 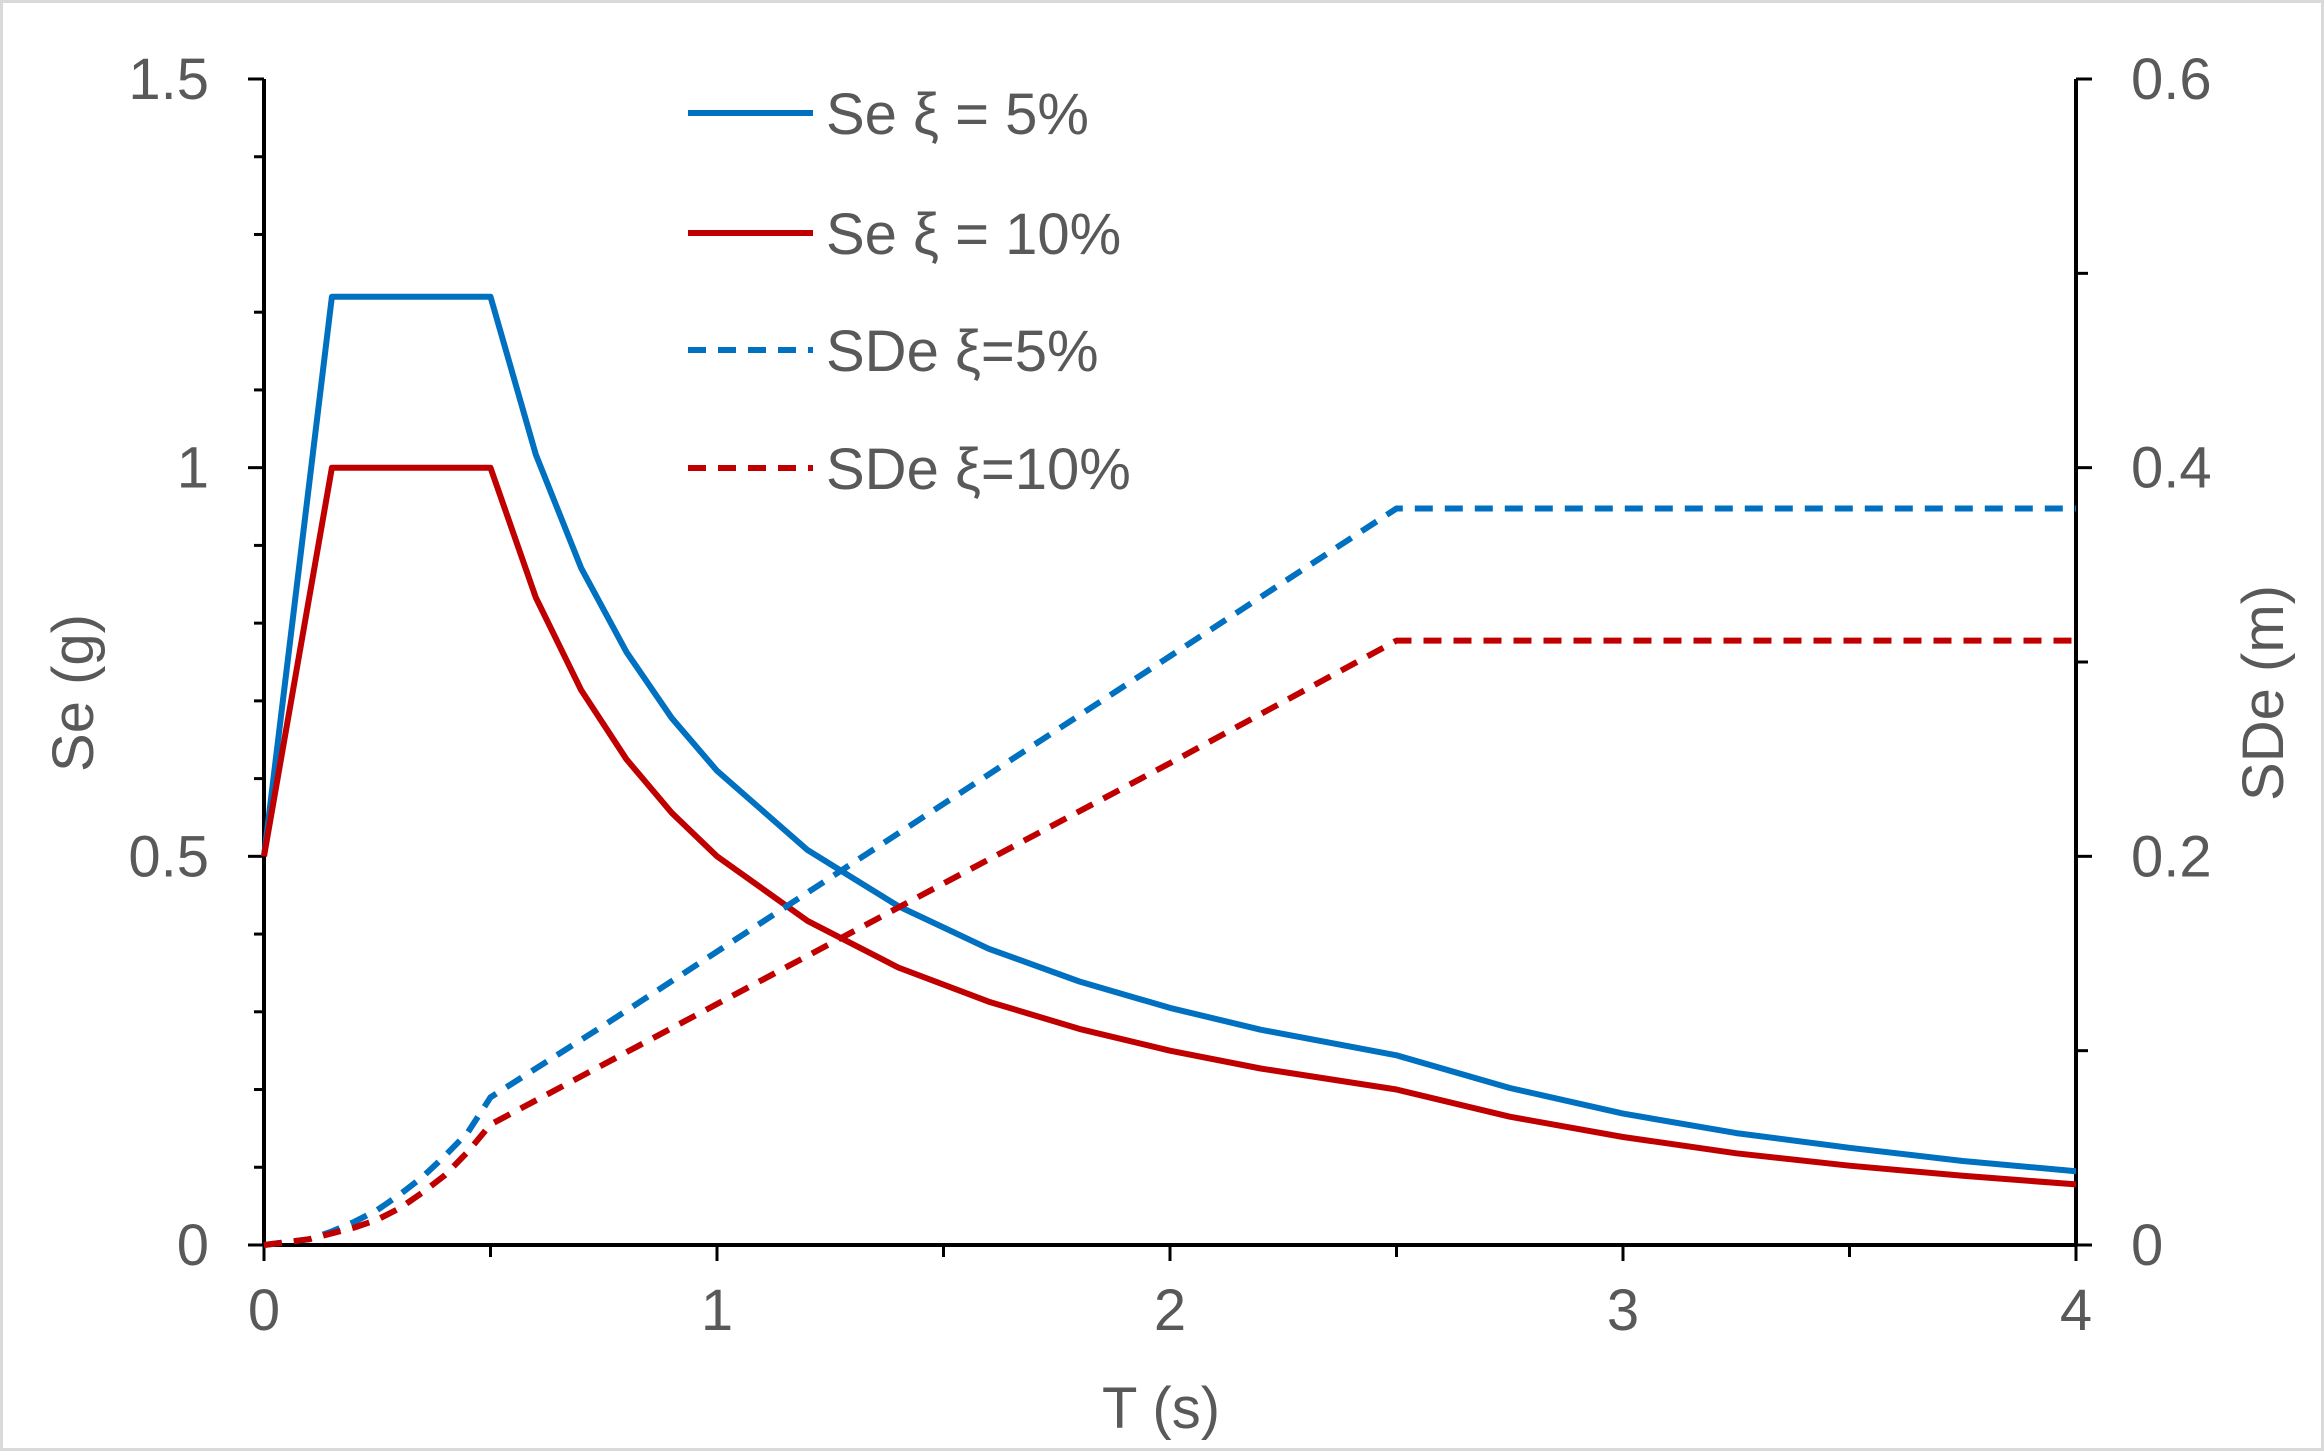 I want to click on y-tick-label: 1.5, so click(x=168, y=79).